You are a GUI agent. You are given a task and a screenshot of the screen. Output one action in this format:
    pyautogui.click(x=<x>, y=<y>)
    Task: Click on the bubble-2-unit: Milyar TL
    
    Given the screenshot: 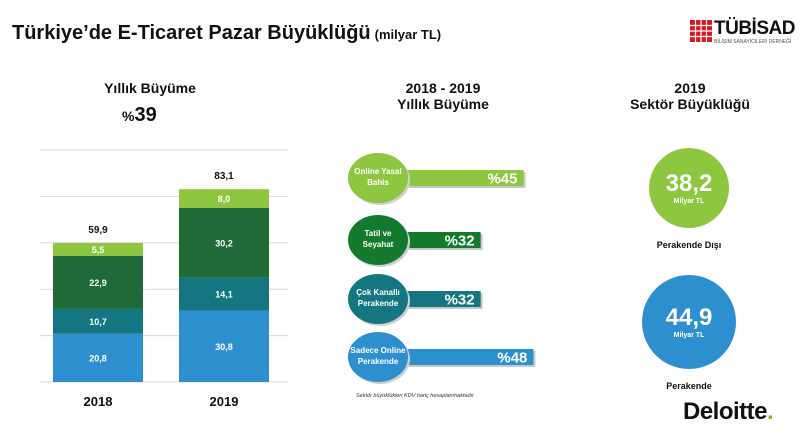 What is the action you would take?
    pyautogui.click(x=689, y=335)
    